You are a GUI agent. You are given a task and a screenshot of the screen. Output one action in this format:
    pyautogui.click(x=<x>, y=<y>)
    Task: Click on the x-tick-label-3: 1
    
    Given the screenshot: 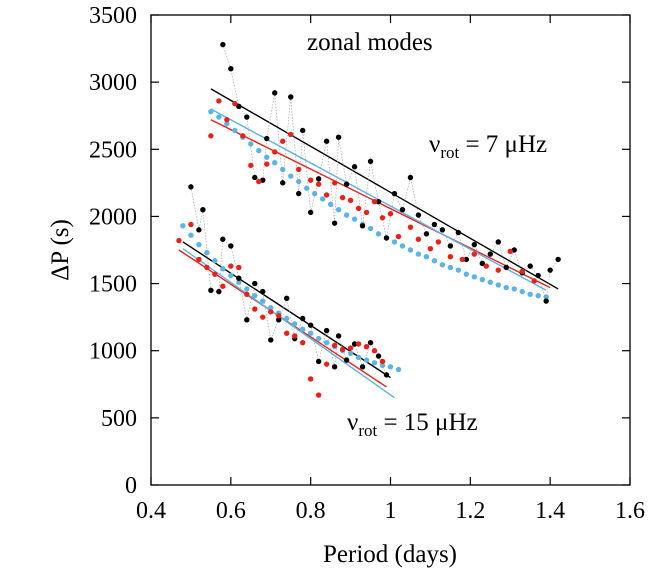 What is the action you would take?
    pyautogui.click(x=391, y=511)
    